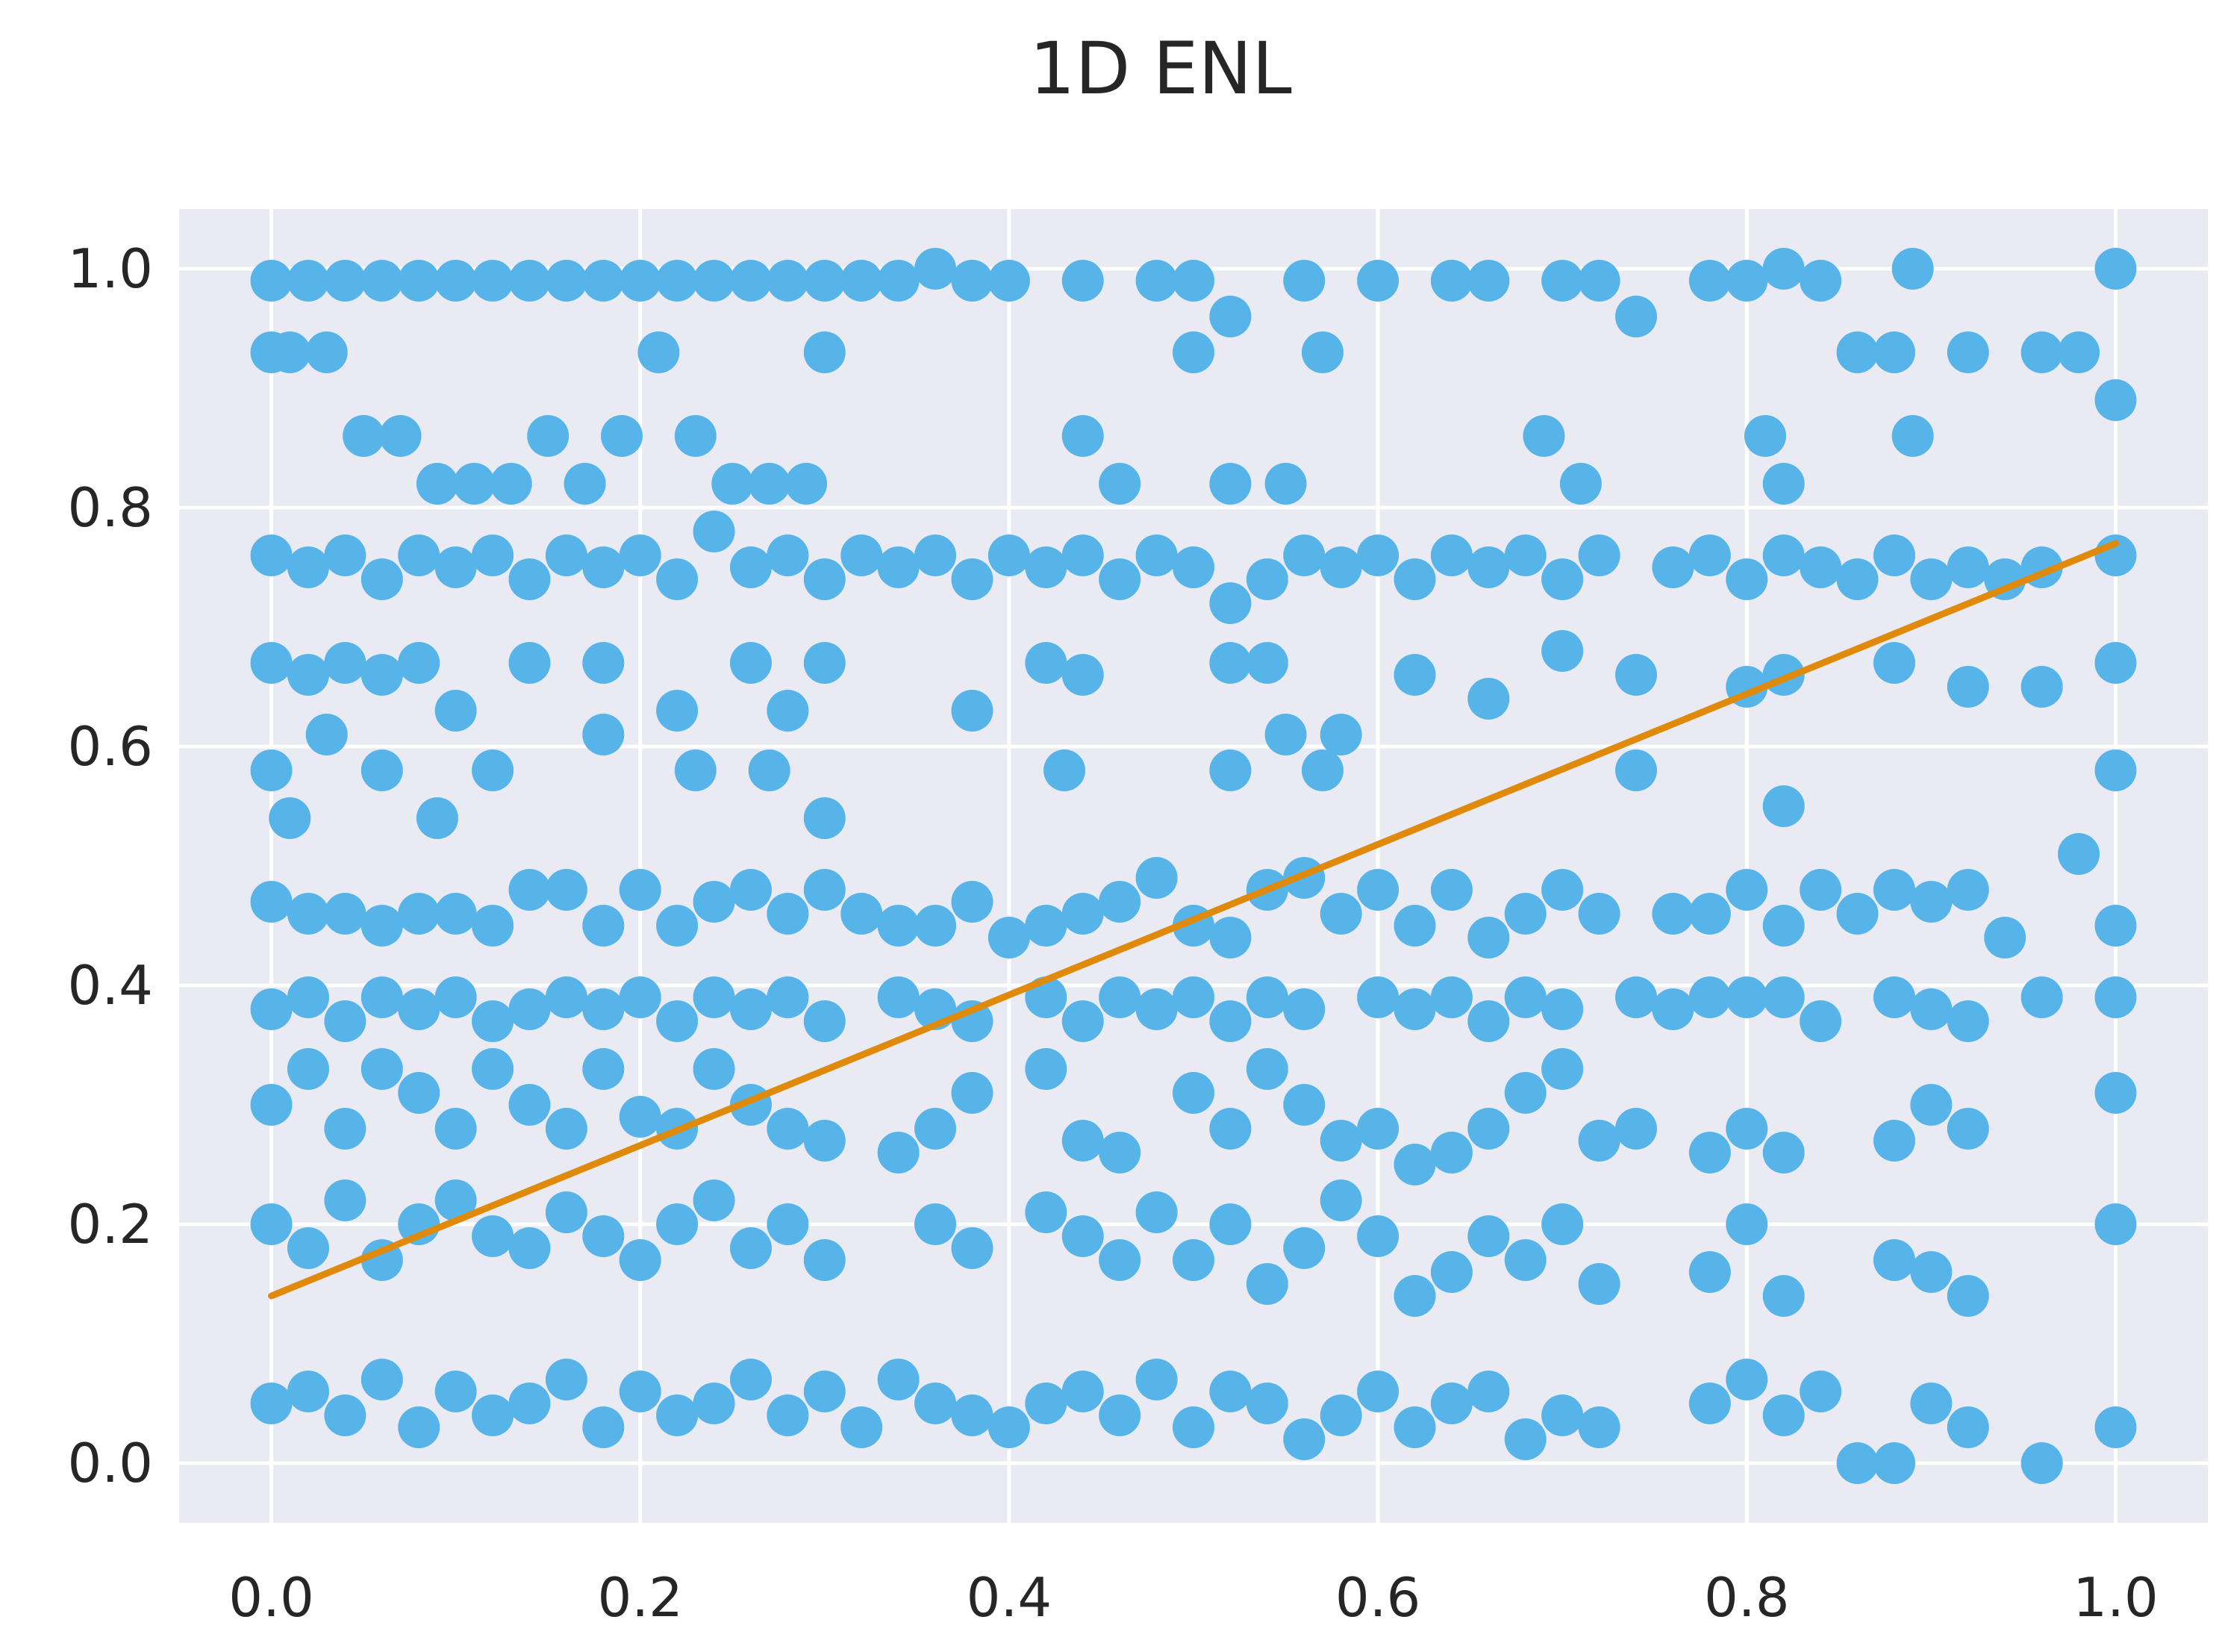  What do you see at coordinates (110, 985) in the screenshot?
I see `y-tick-label: 0.4` at bounding box center [110, 985].